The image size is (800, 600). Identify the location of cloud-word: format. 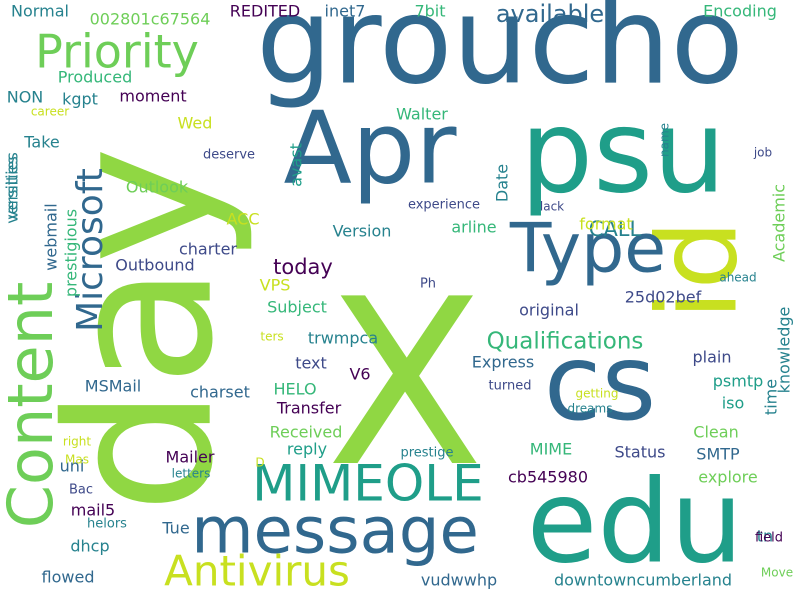
(605, 224).